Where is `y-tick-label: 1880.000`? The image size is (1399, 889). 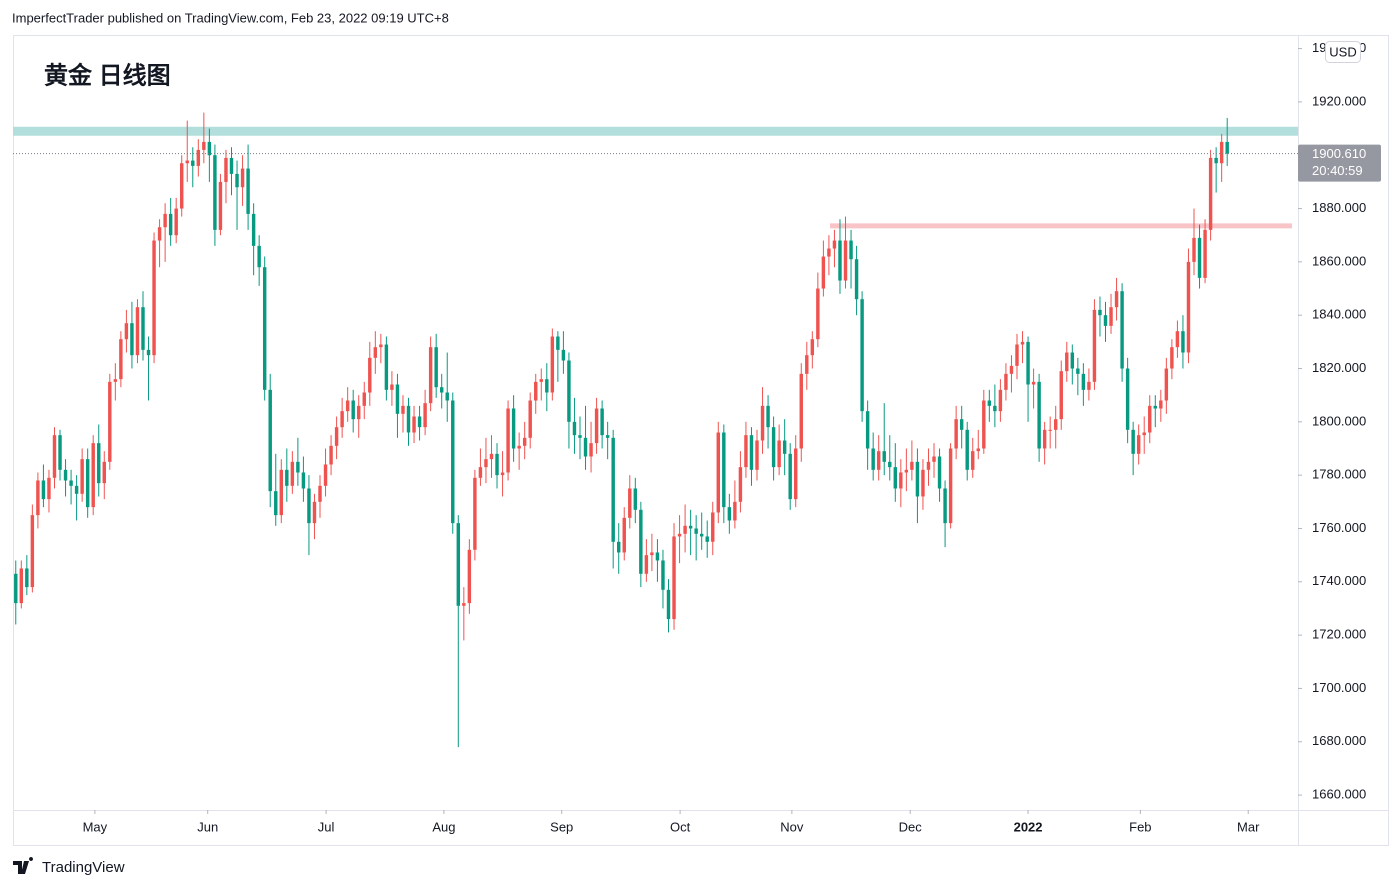 y-tick-label: 1880.000 is located at coordinates (1339, 207).